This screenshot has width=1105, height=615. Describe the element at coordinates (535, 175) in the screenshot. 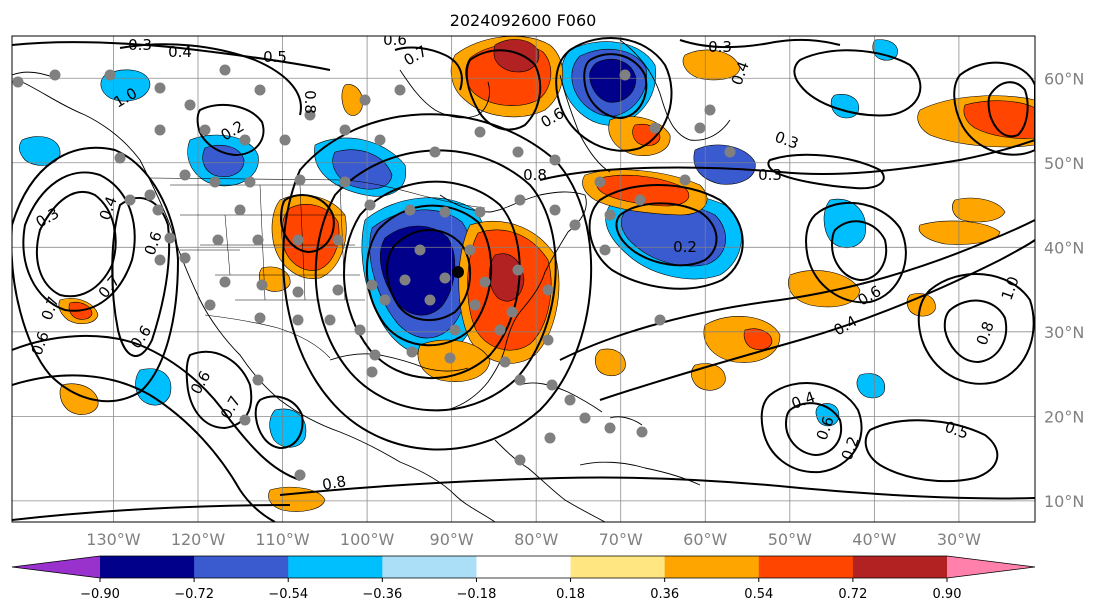

I see `contour-label: 0.8` at that location.